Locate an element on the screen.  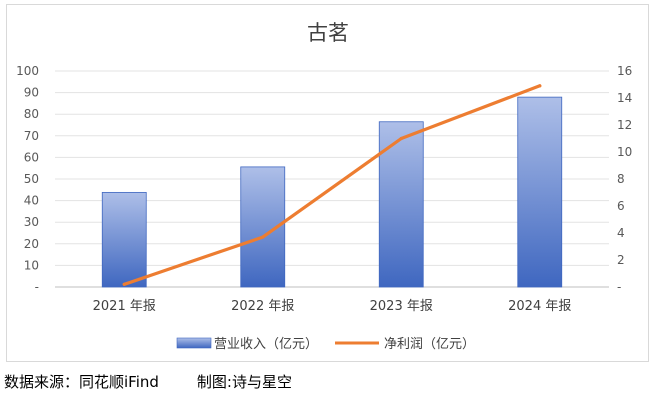
left-axis-tick-label: 40 is located at coordinates (31, 201).